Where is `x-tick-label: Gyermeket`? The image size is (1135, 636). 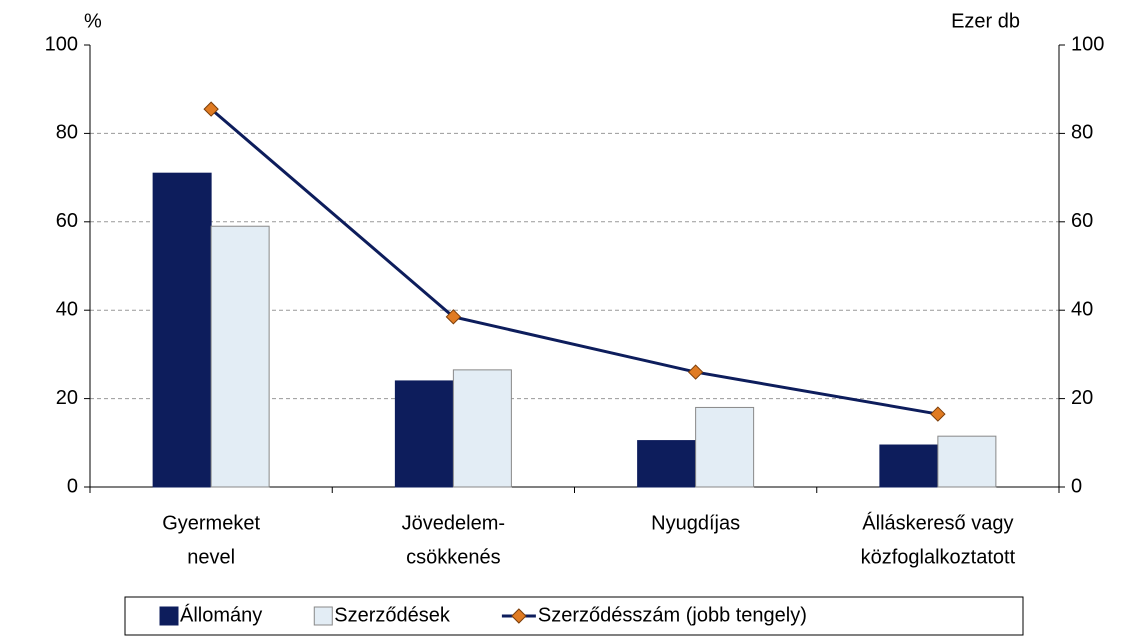 x-tick-label: Gyermeket is located at coordinates (211, 523).